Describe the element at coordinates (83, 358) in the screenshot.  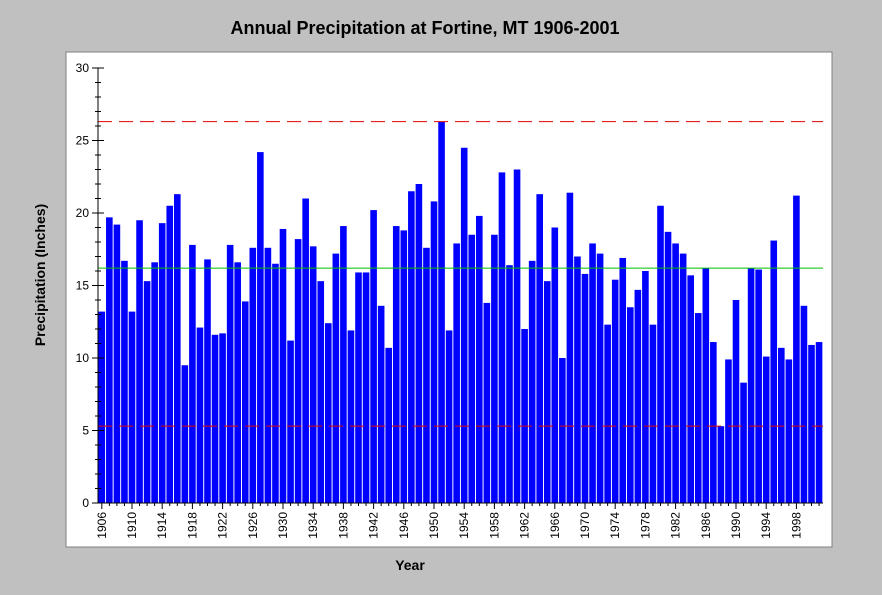
I see `y-tick-label: 10` at that location.